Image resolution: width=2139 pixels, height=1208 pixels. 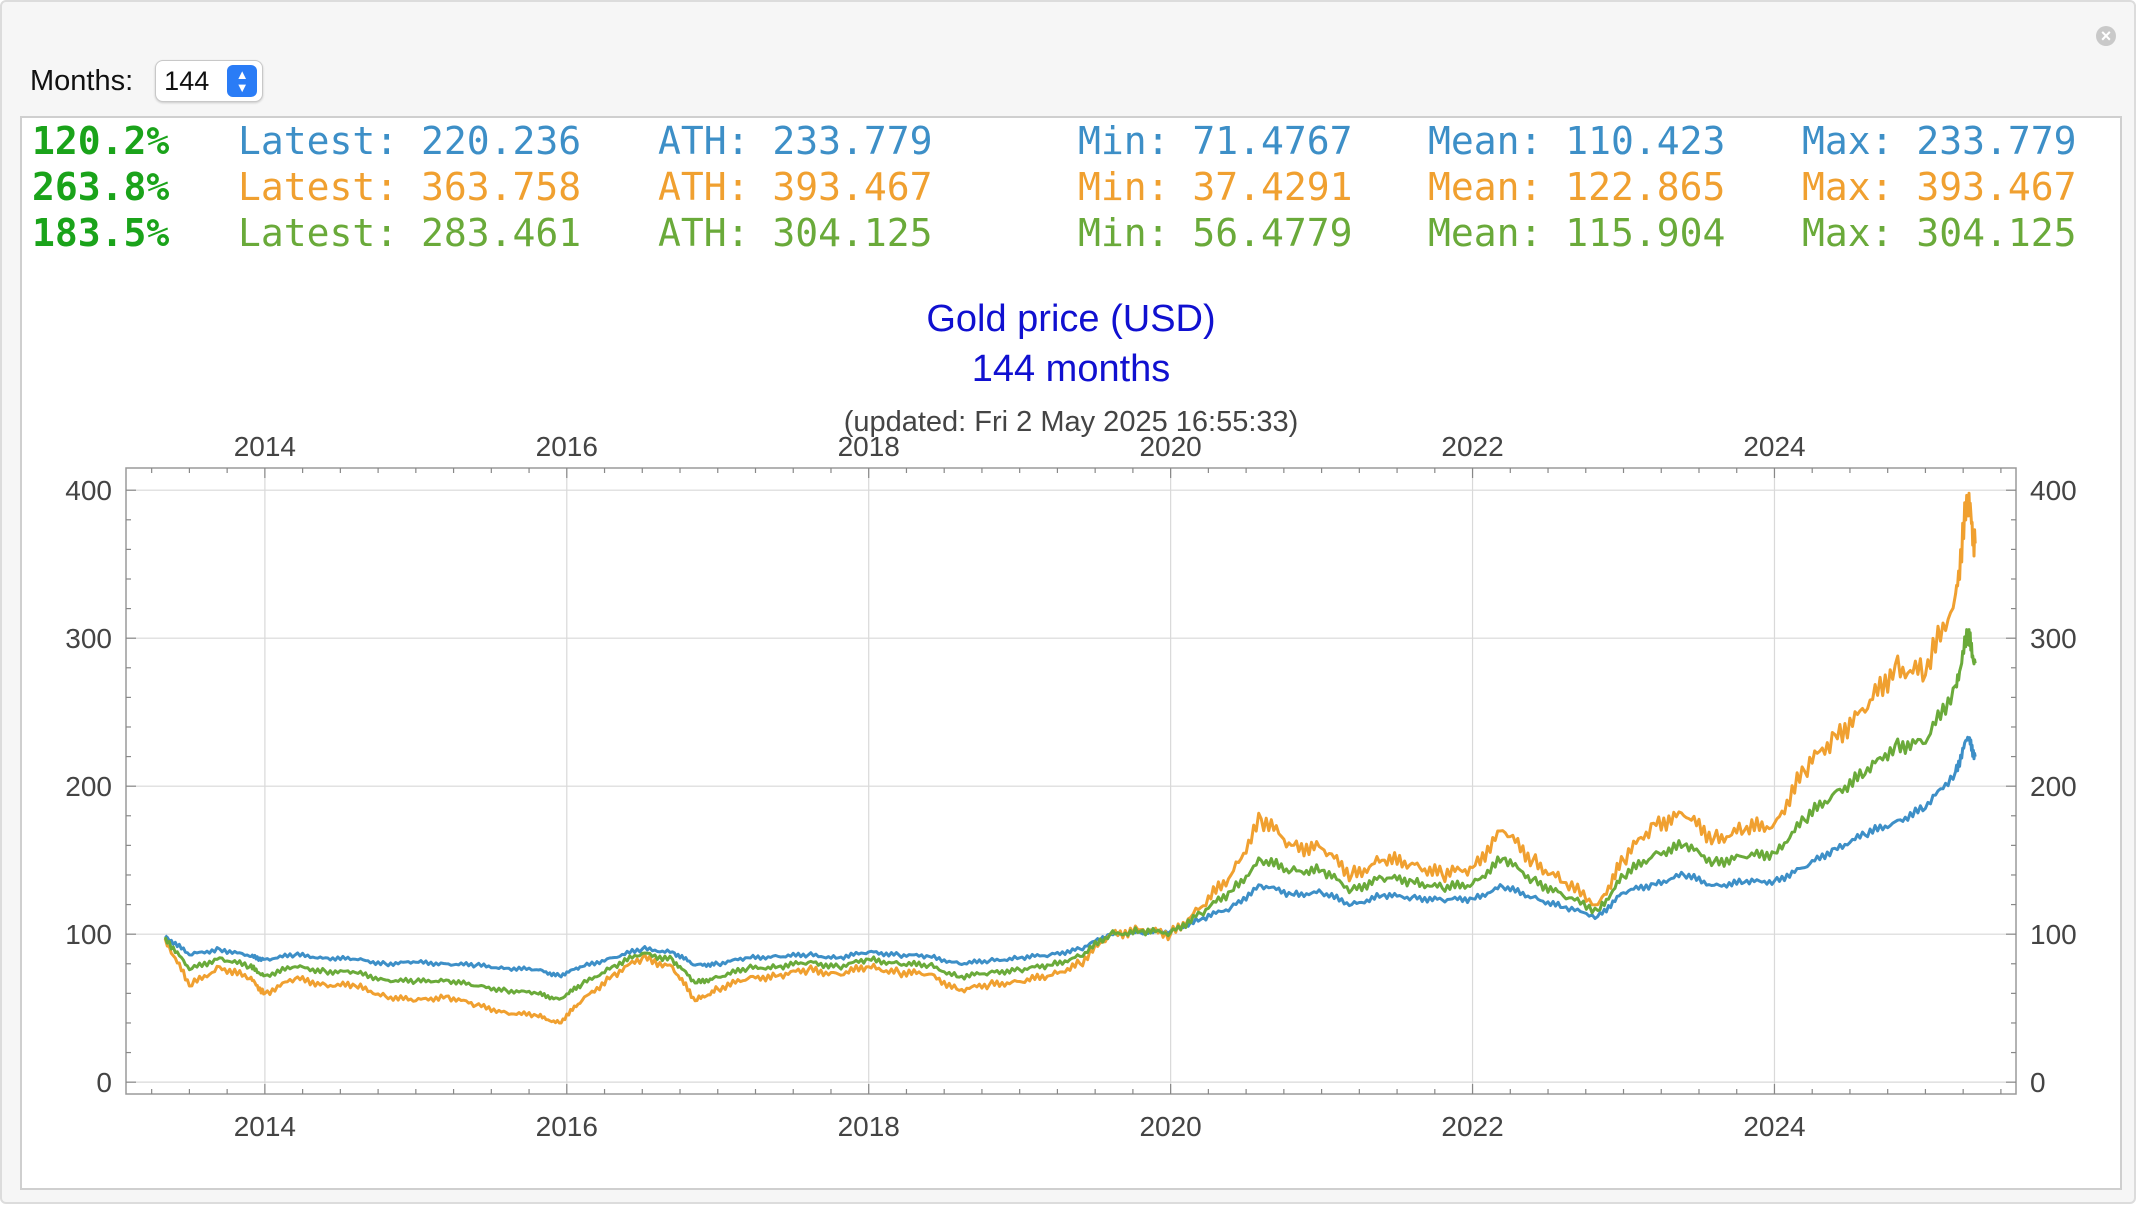 What do you see at coordinates (410, 187) in the screenshot?
I see `stat-latest: Latest: 363.758` at bounding box center [410, 187].